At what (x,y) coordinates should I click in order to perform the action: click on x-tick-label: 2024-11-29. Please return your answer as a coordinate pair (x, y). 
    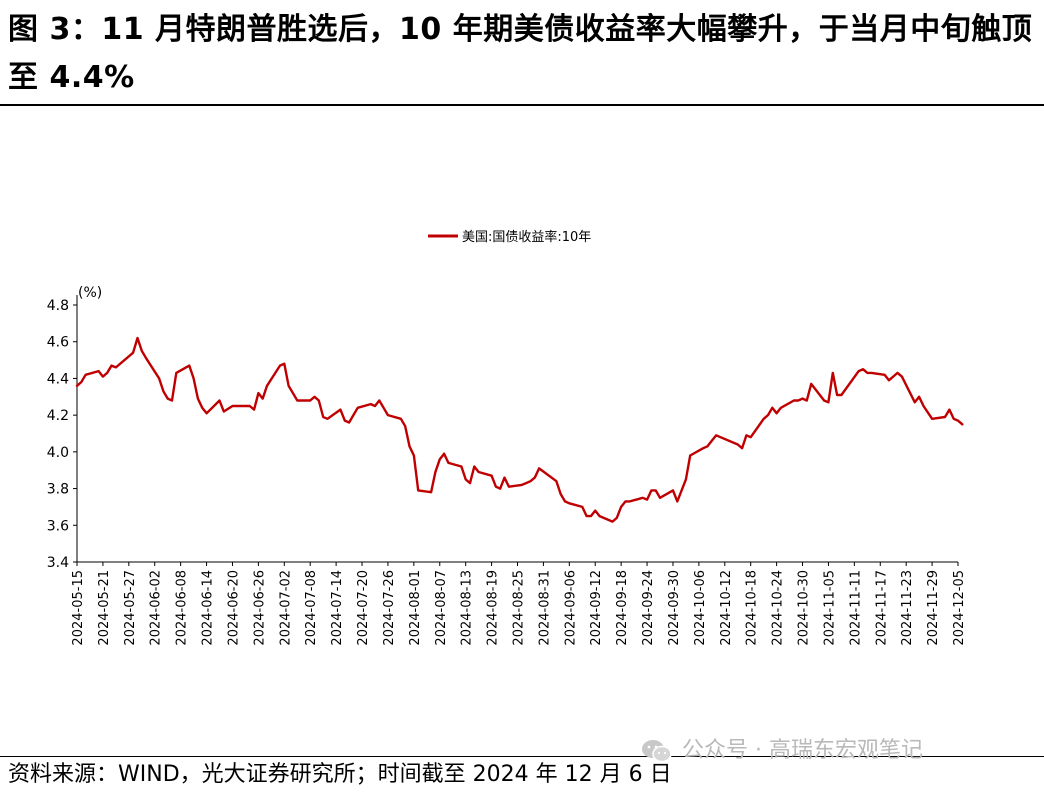
    Looking at the image, I should click on (933, 608).